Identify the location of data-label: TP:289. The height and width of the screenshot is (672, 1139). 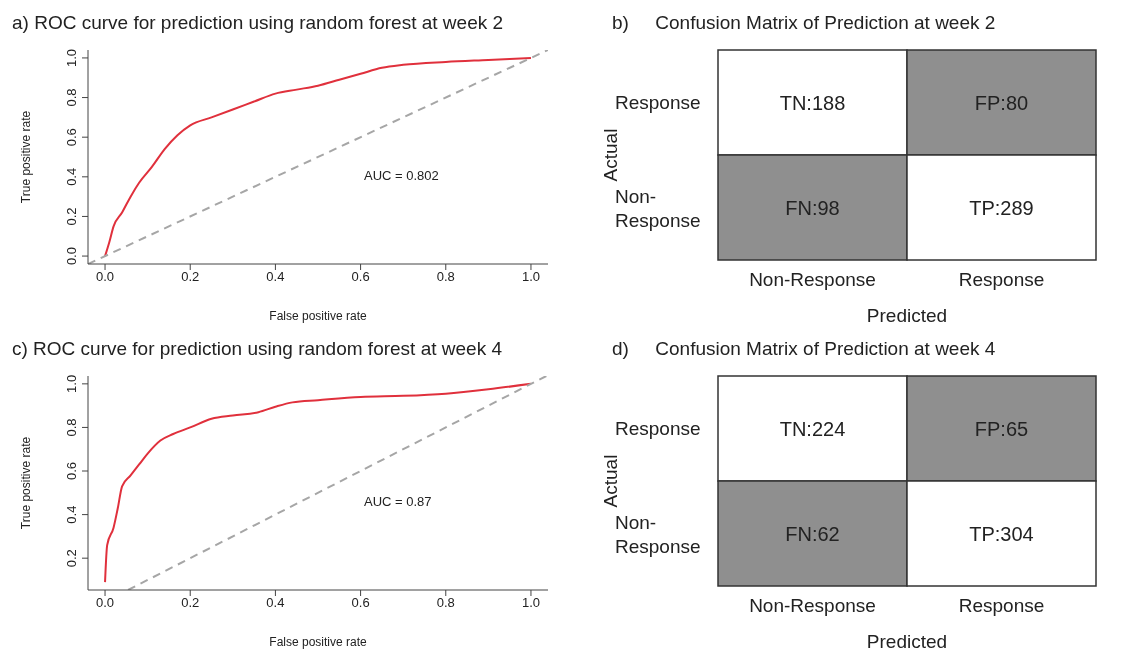
(1001, 207).